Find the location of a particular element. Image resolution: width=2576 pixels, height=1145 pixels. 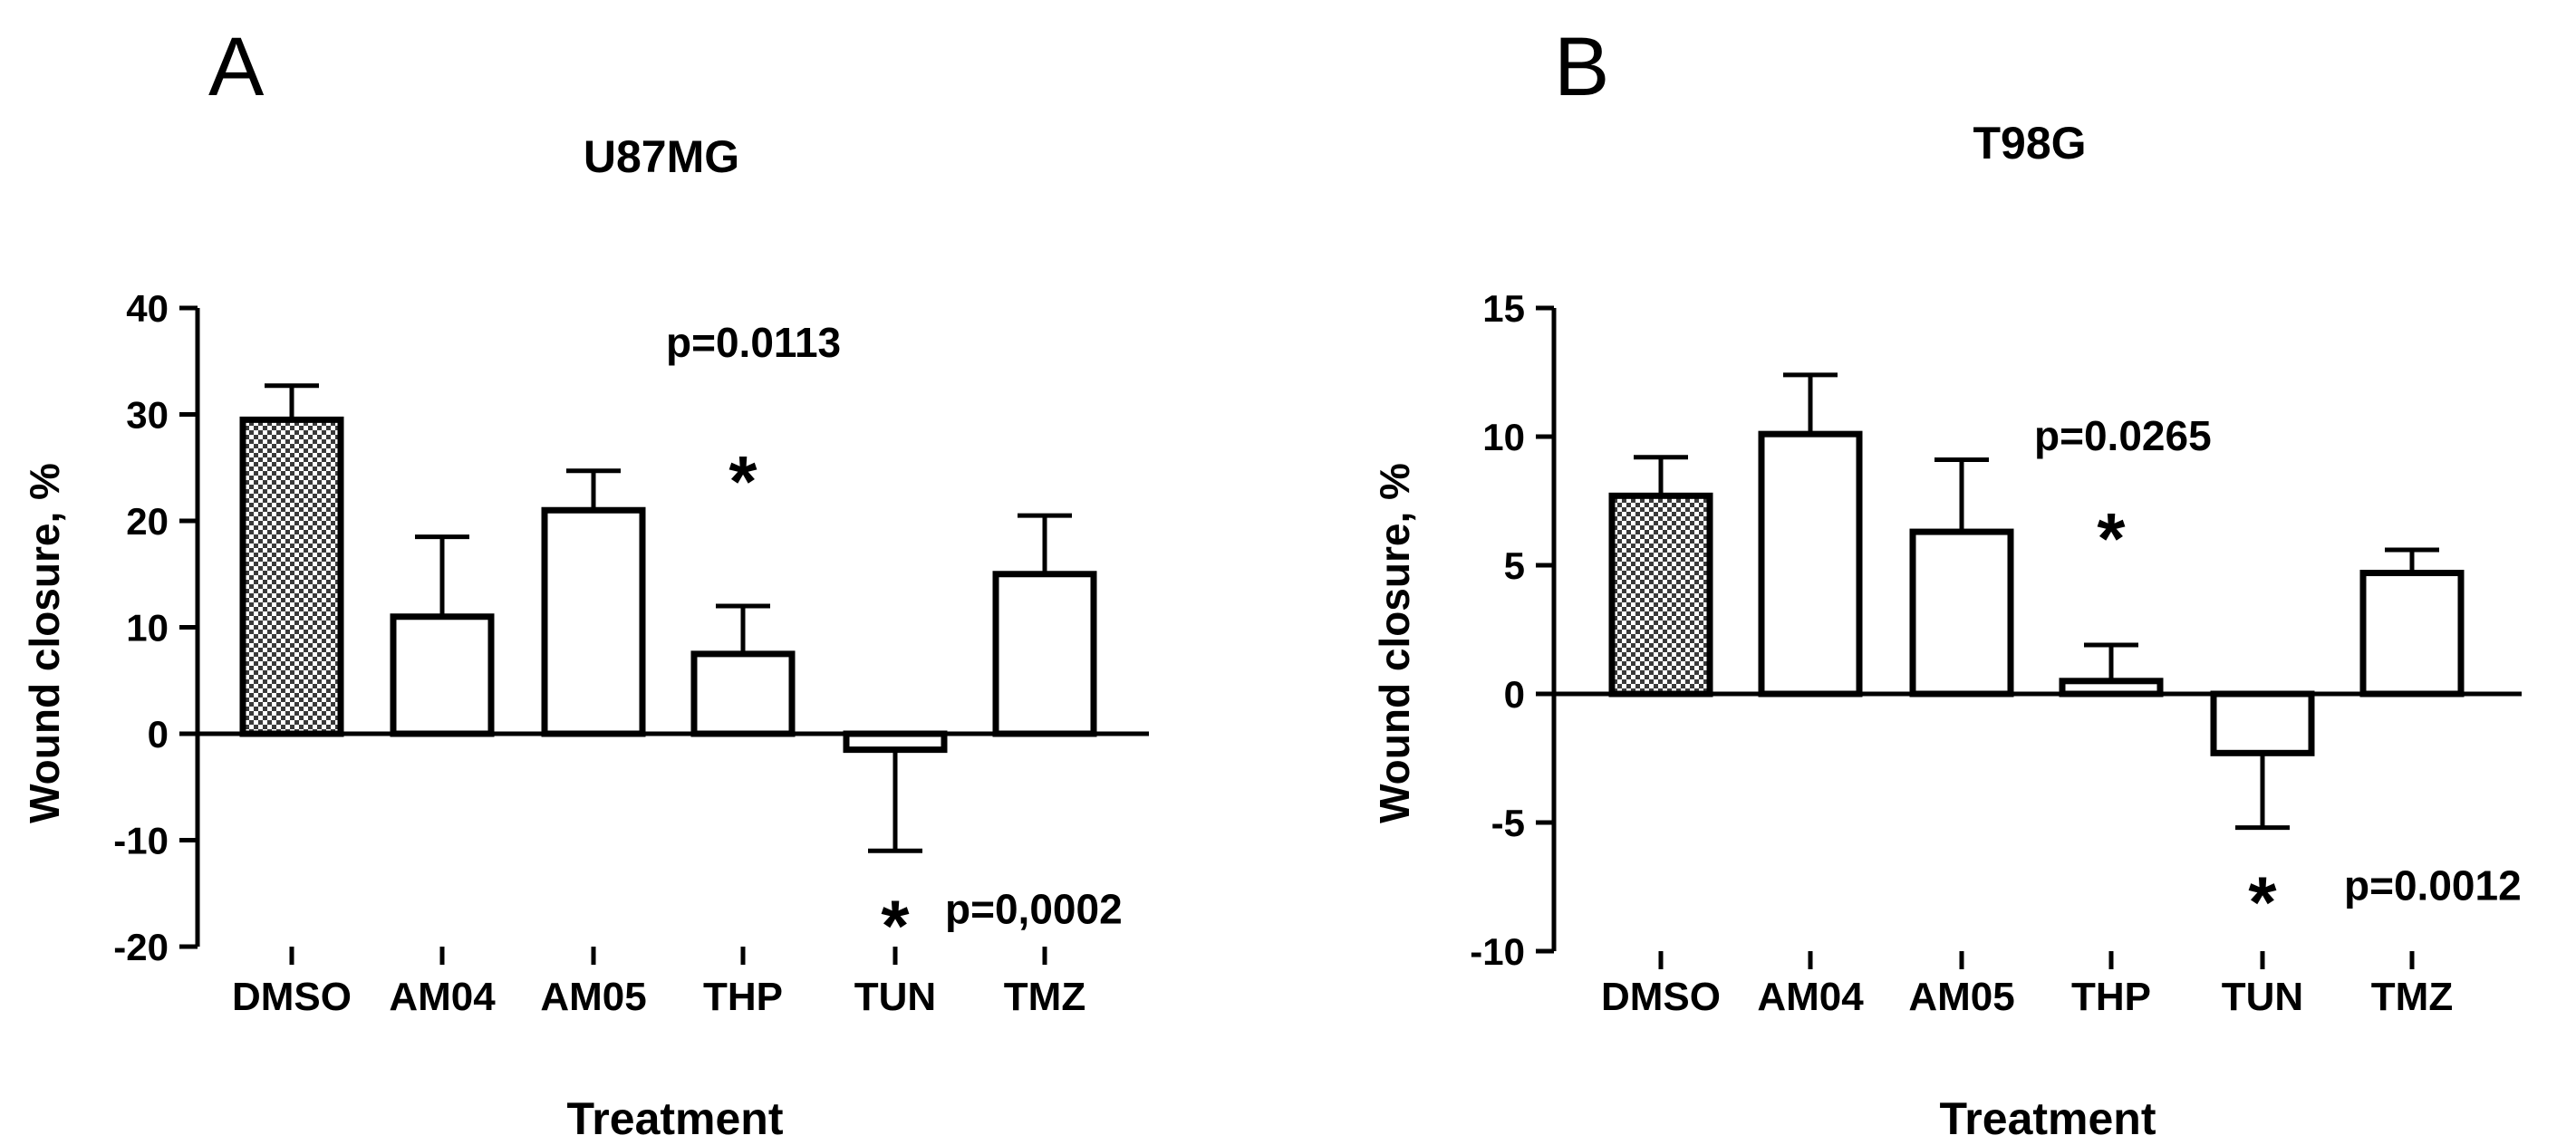

panel-letter: B is located at coordinates (1581, 67).